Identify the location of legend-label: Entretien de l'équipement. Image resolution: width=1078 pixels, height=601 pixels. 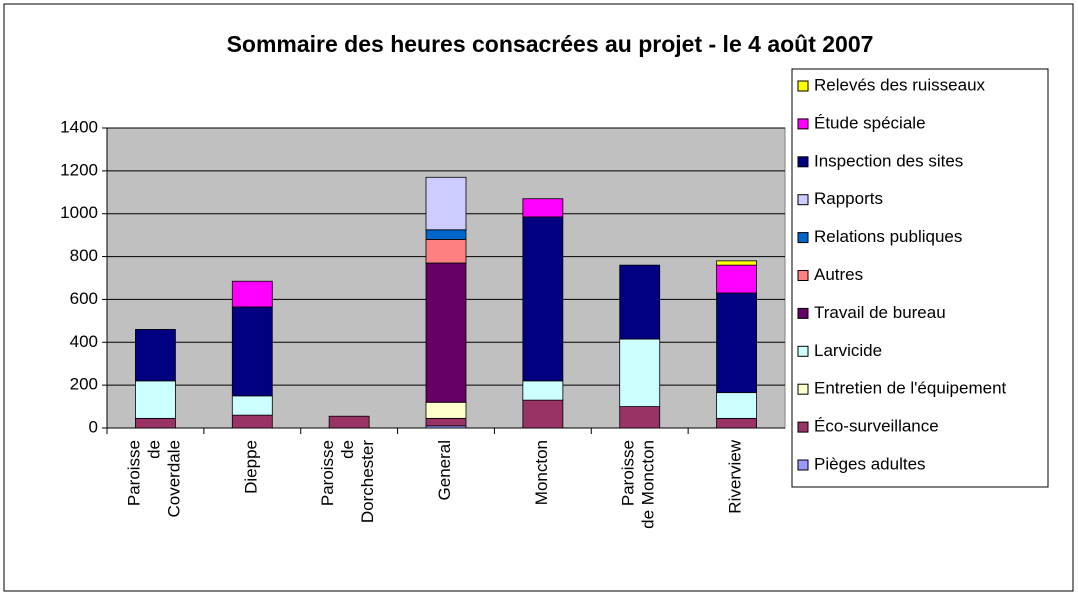
(910, 388).